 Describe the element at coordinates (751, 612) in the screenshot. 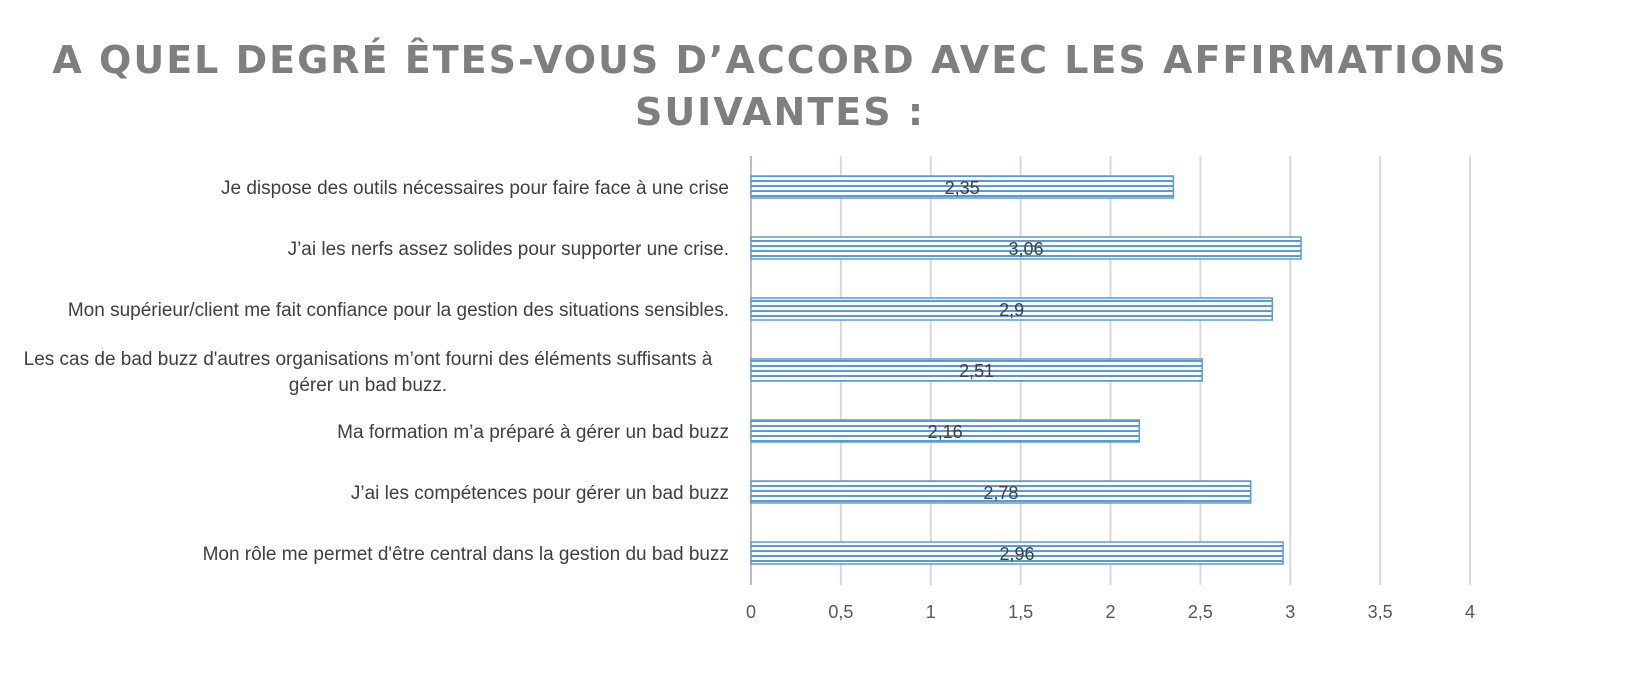

I see `x-tick-label: 0` at that location.